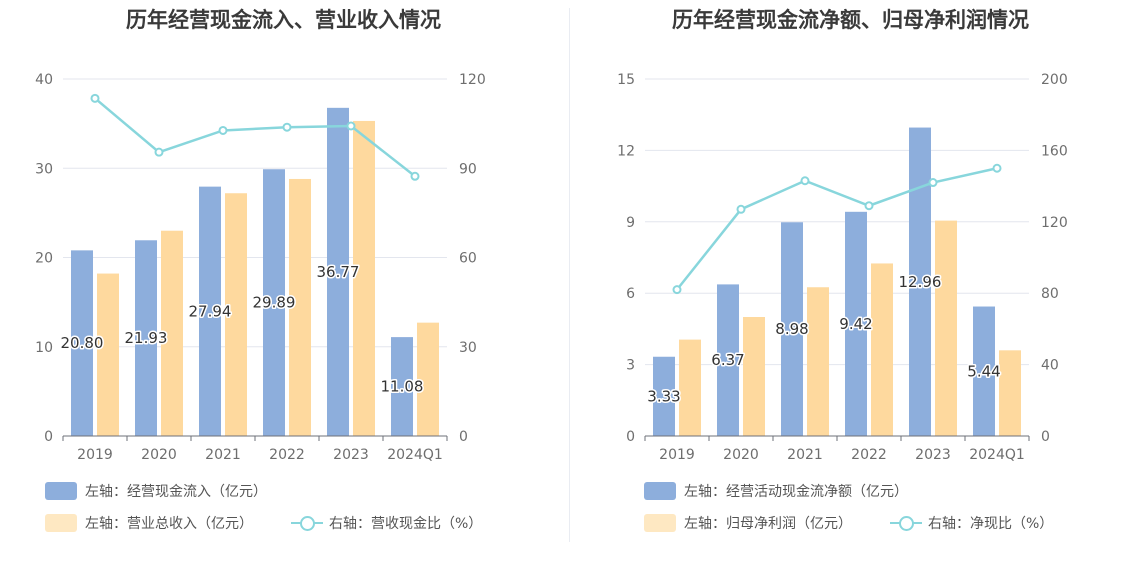 This screenshot has width=1134, height=582. I want to click on bar-data-label: 12.96, so click(920, 282).